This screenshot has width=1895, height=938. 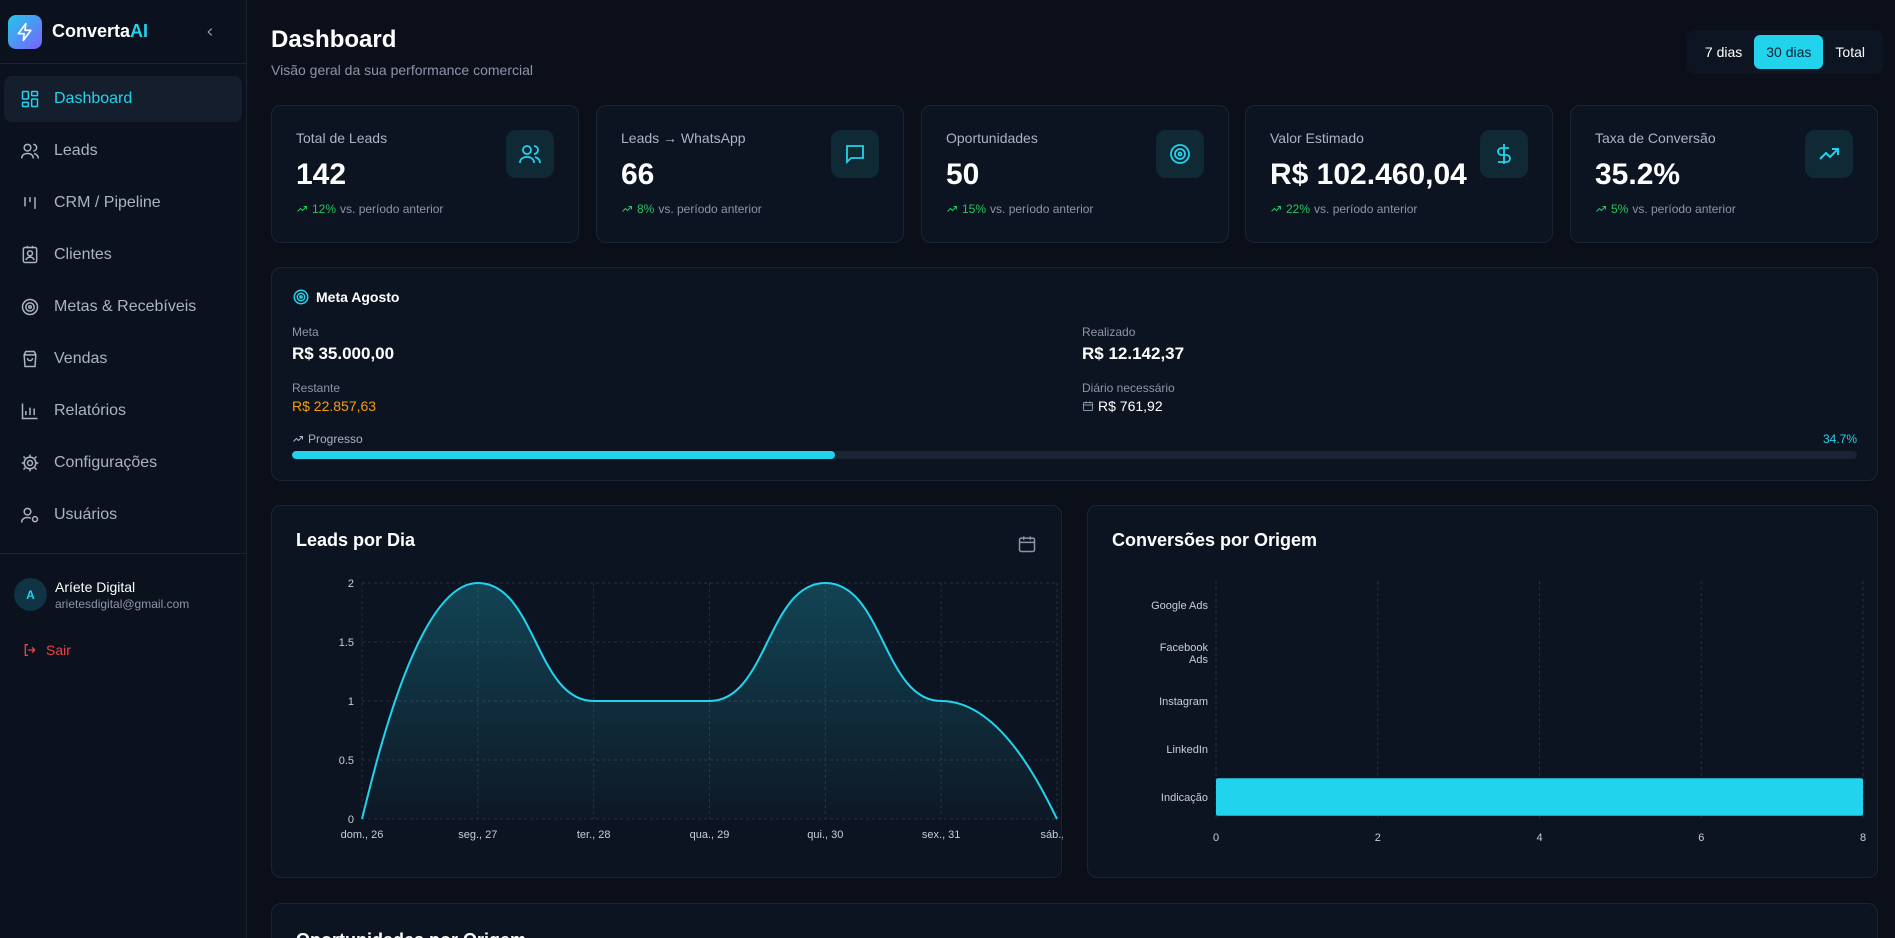 I want to click on x-tick-label: seg., 27, so click(x=477, y=835).